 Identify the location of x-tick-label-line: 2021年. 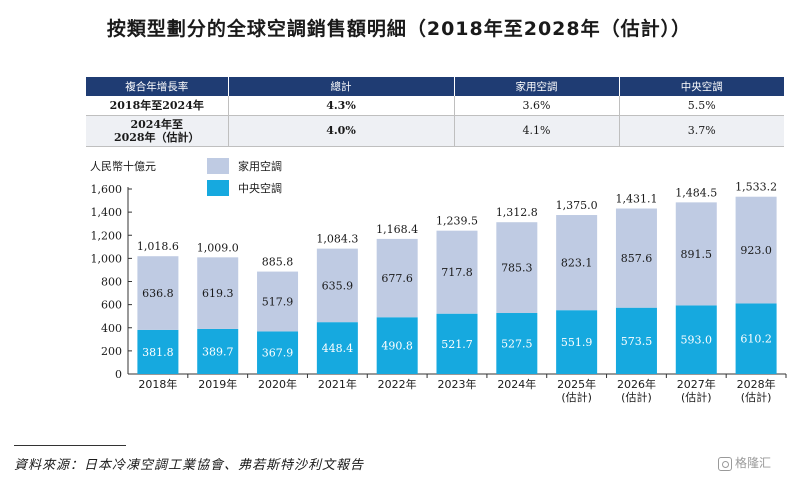
(337, 384).